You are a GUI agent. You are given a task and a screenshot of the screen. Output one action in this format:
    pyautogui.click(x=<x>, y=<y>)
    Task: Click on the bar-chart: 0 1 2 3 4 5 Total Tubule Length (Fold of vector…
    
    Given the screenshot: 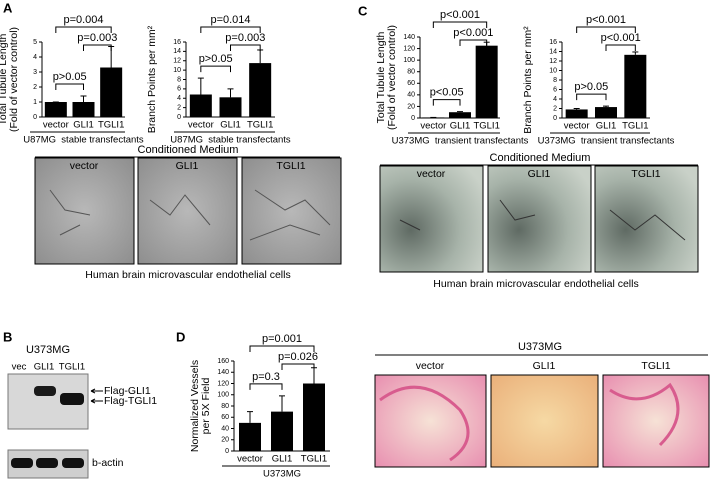 What is the action you would take?
    pyautogui.click(x=72, y=80)
    